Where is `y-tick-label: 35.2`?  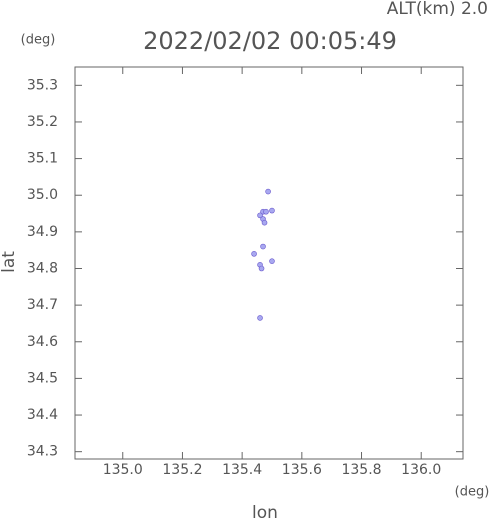
y-tick-label: 35.2 is located at coordinates (42, 122).